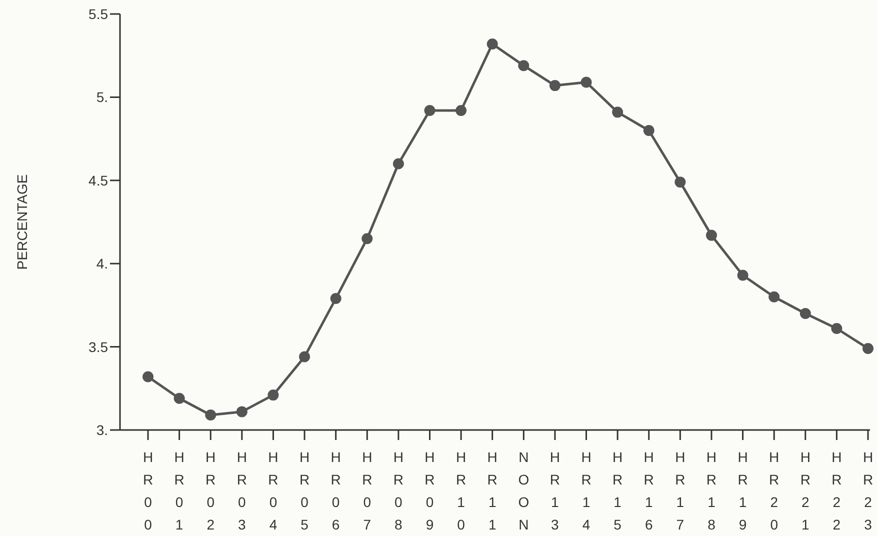 This screenshot has height=536, width=877. What do you see at coordinates (586, 490) in the screenshot?
I see `x-tick-label: HR14` at bounding box center [586, 490].